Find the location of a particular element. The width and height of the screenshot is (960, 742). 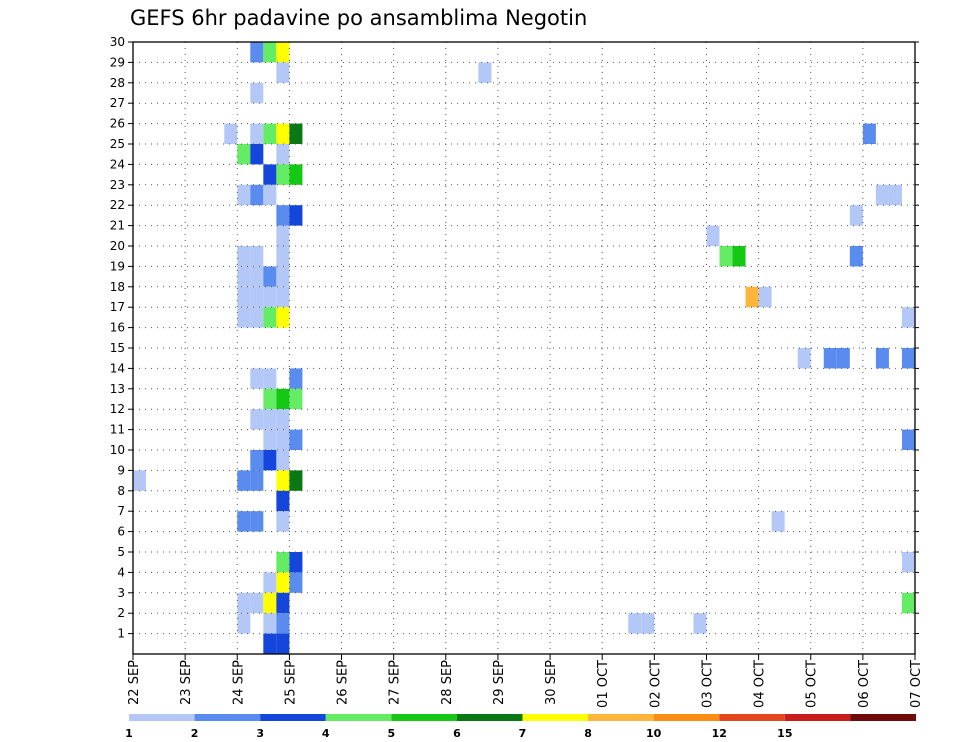

y-tick-label: 9 is located at coordinates (121, 470).